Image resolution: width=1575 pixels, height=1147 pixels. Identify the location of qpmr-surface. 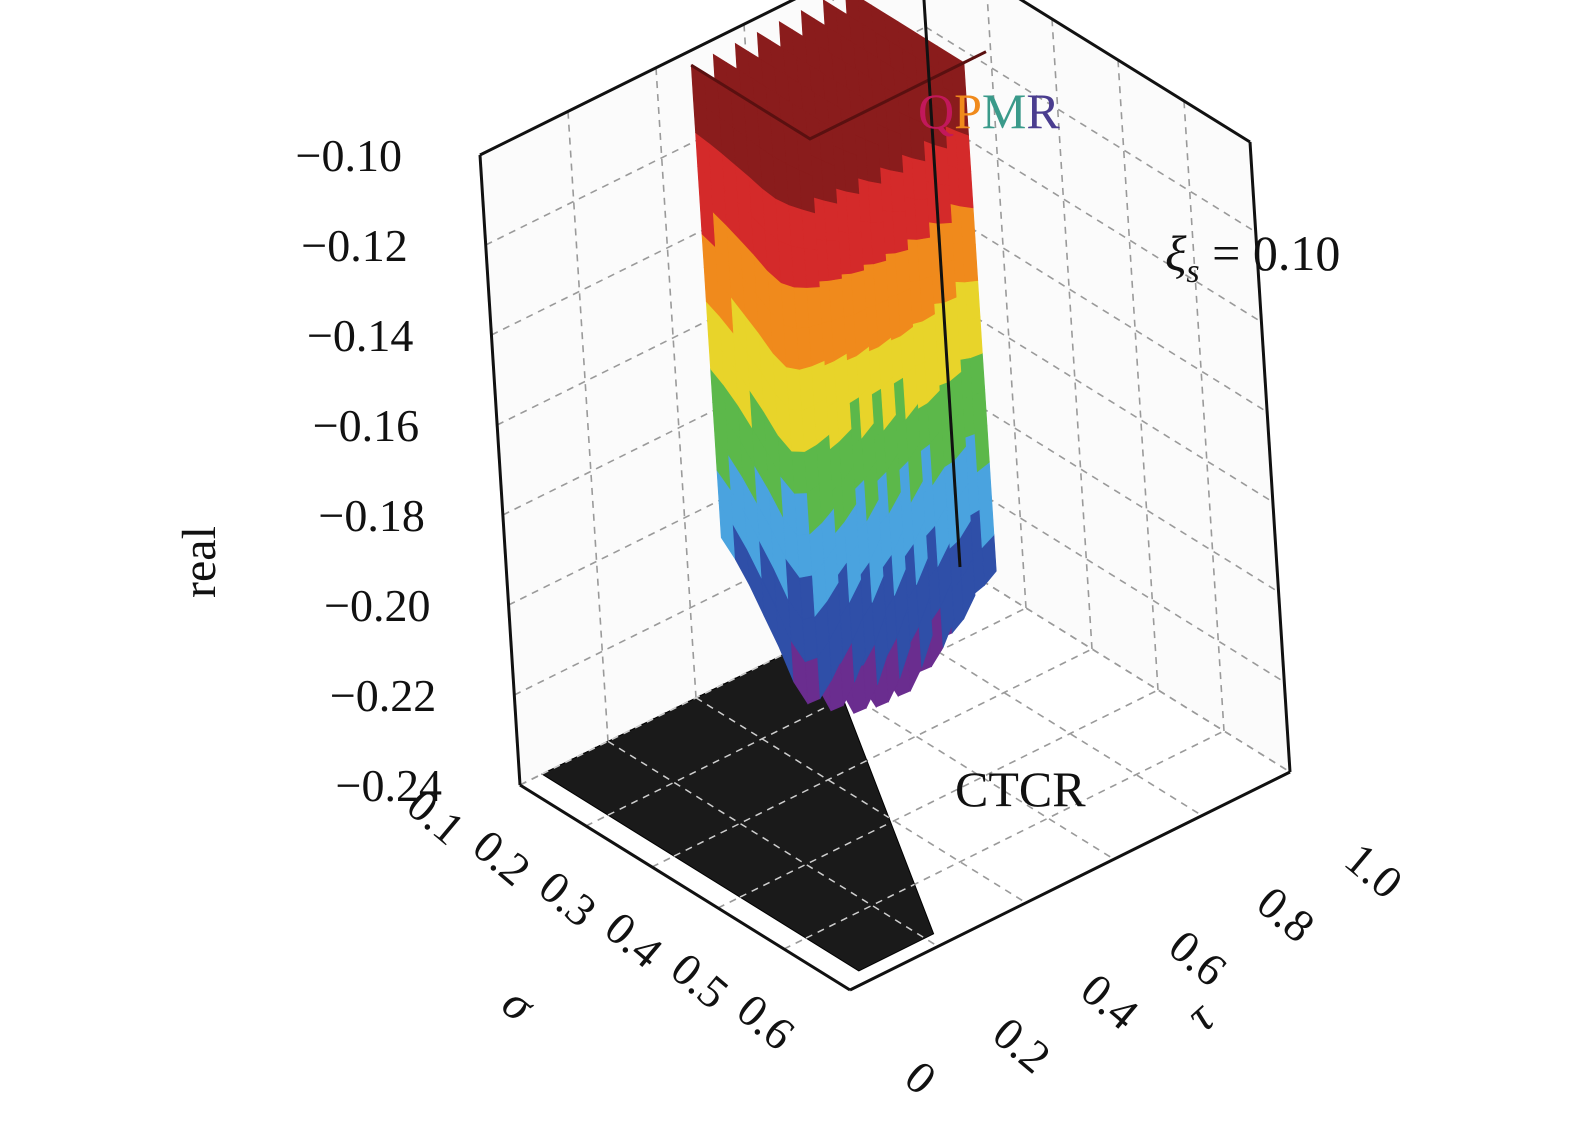
(843, 357).